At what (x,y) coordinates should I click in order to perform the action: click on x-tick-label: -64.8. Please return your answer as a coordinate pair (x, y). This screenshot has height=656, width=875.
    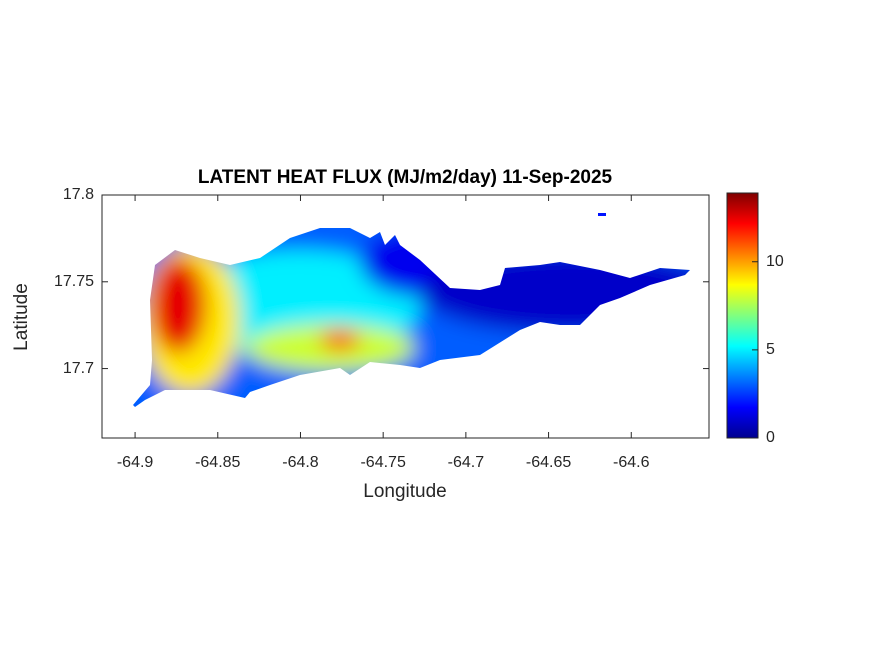
    Looking at the image, I should click on (300, 462).